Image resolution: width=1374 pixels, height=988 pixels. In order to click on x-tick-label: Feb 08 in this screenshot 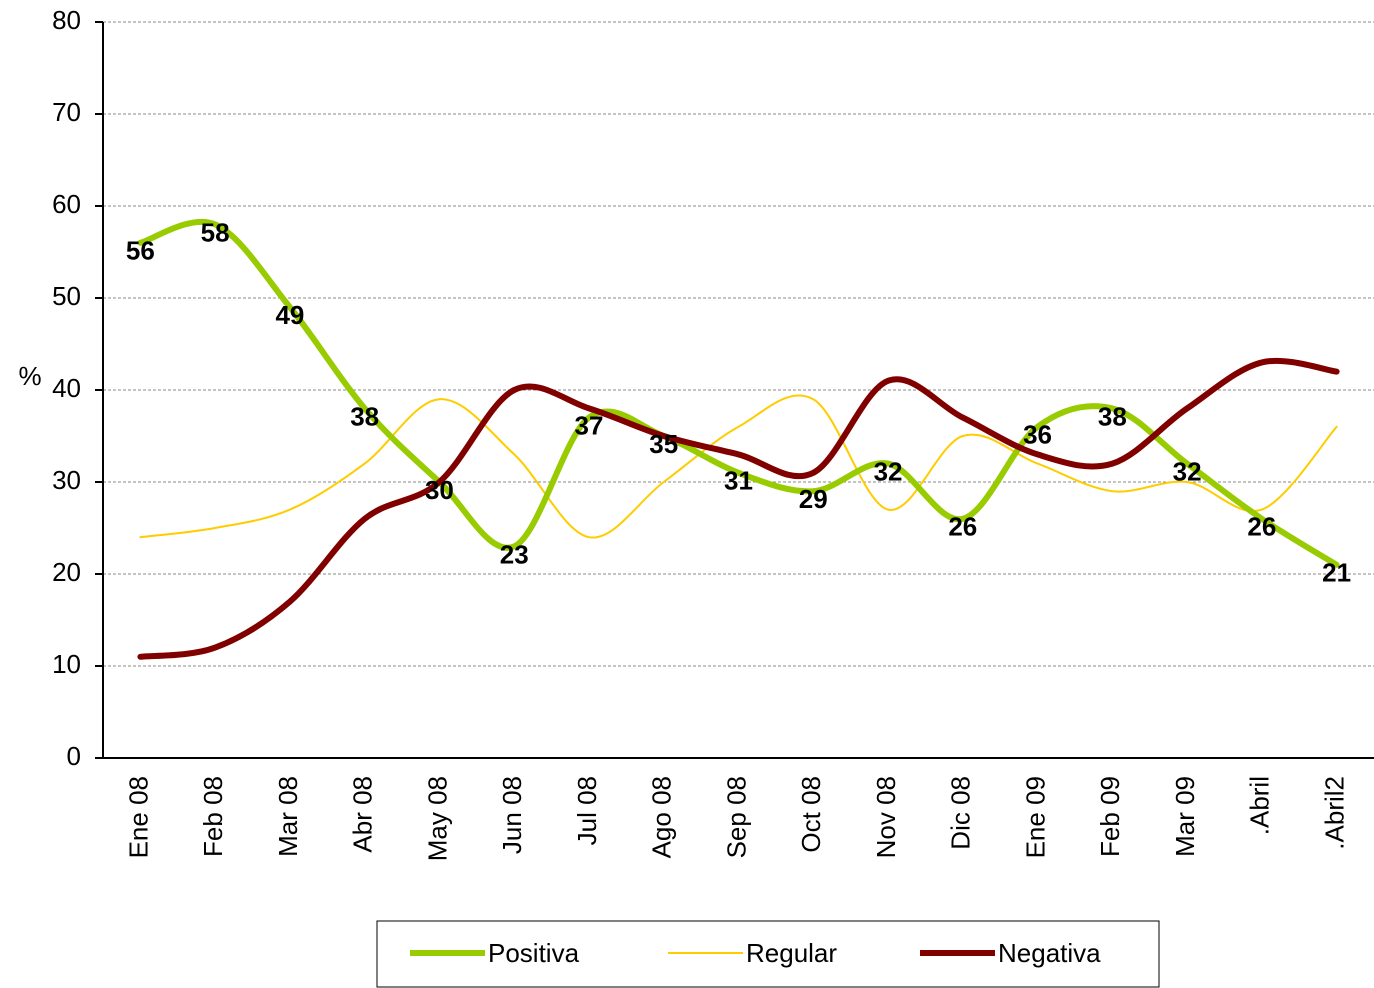, I will do `click(213, 816)`.